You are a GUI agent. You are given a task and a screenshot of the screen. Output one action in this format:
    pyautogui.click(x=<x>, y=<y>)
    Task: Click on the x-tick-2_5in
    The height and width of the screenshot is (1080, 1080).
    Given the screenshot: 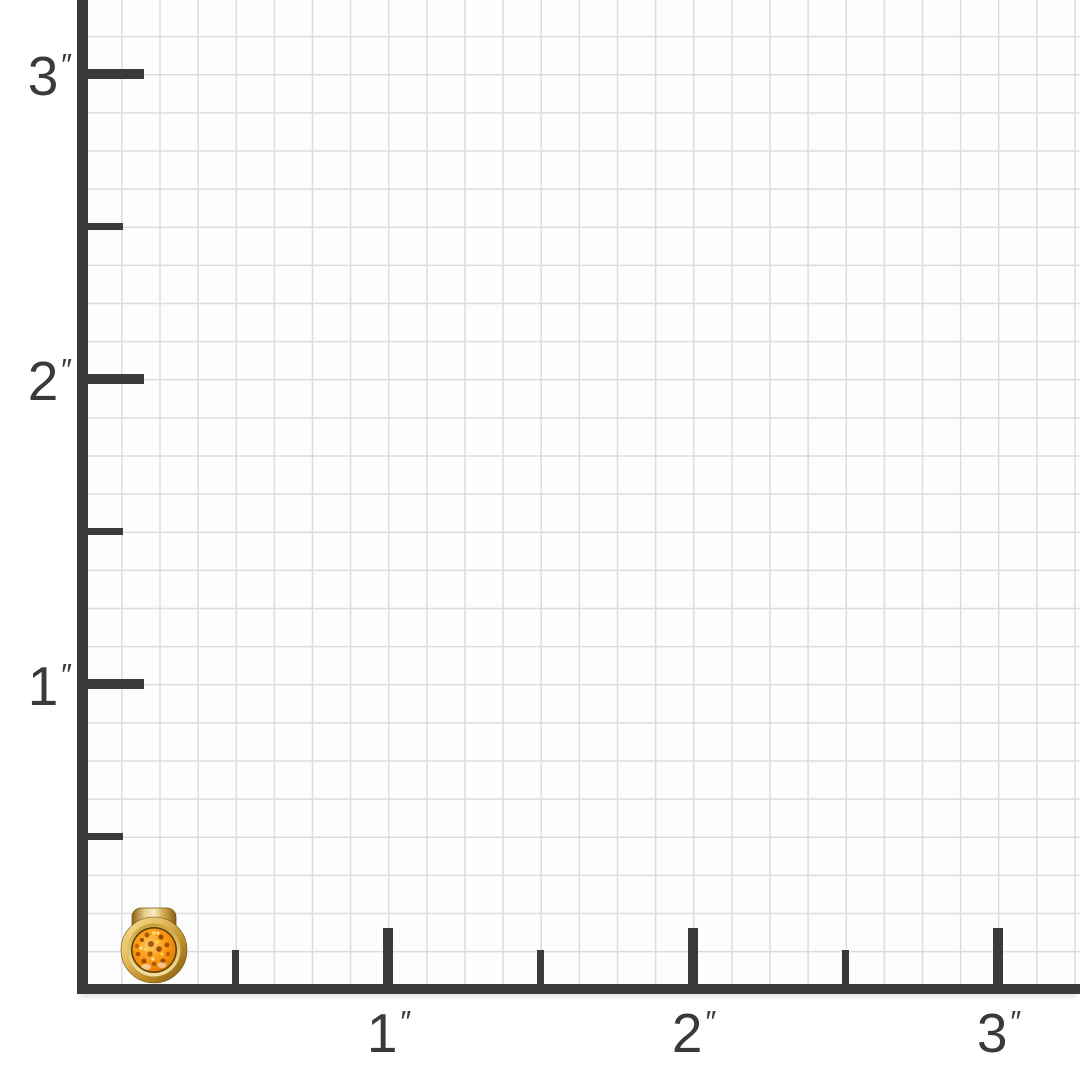 What is the action you would take?
    pyautogui.click(x=845, y=968)
    